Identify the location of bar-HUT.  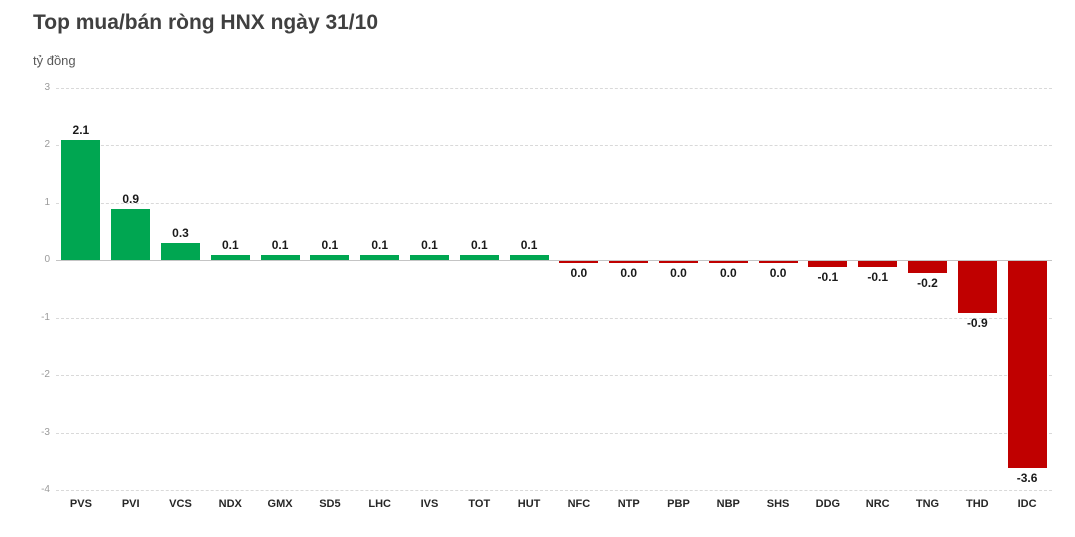
(529, 257).